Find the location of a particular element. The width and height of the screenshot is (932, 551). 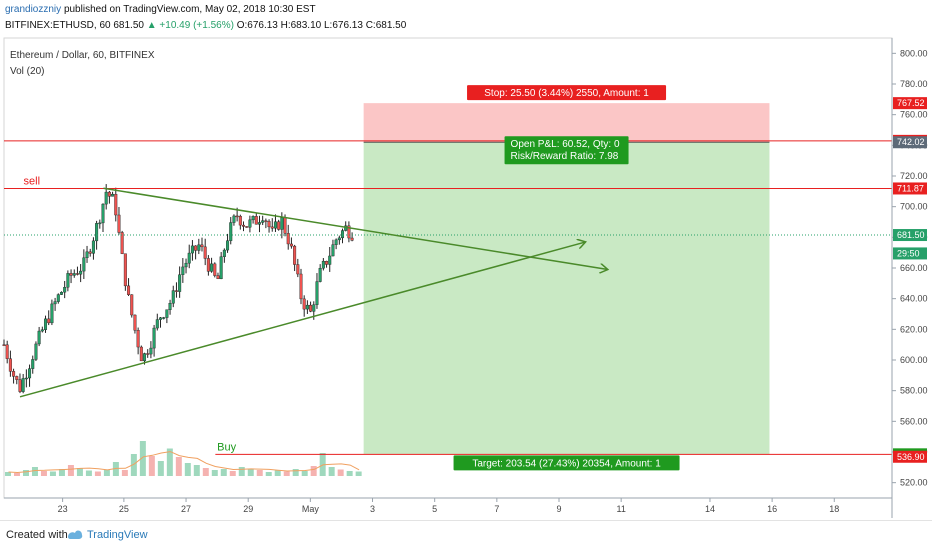

x-tick-label: 23 is located at coordinates (63, 509).